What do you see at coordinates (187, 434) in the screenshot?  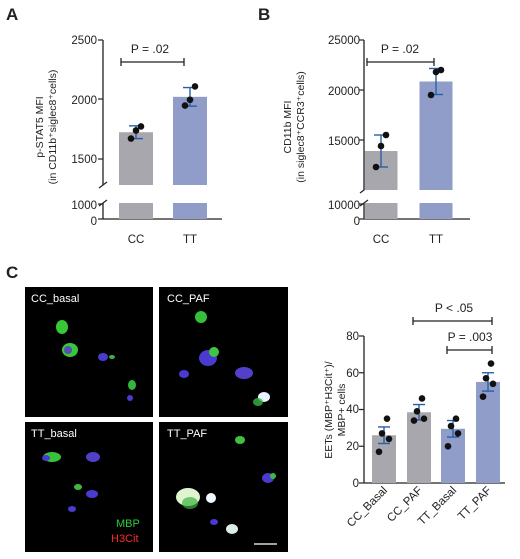 I see `micrograph-label-tt-paf: TT_PAF` at bounding box center [187, 434].